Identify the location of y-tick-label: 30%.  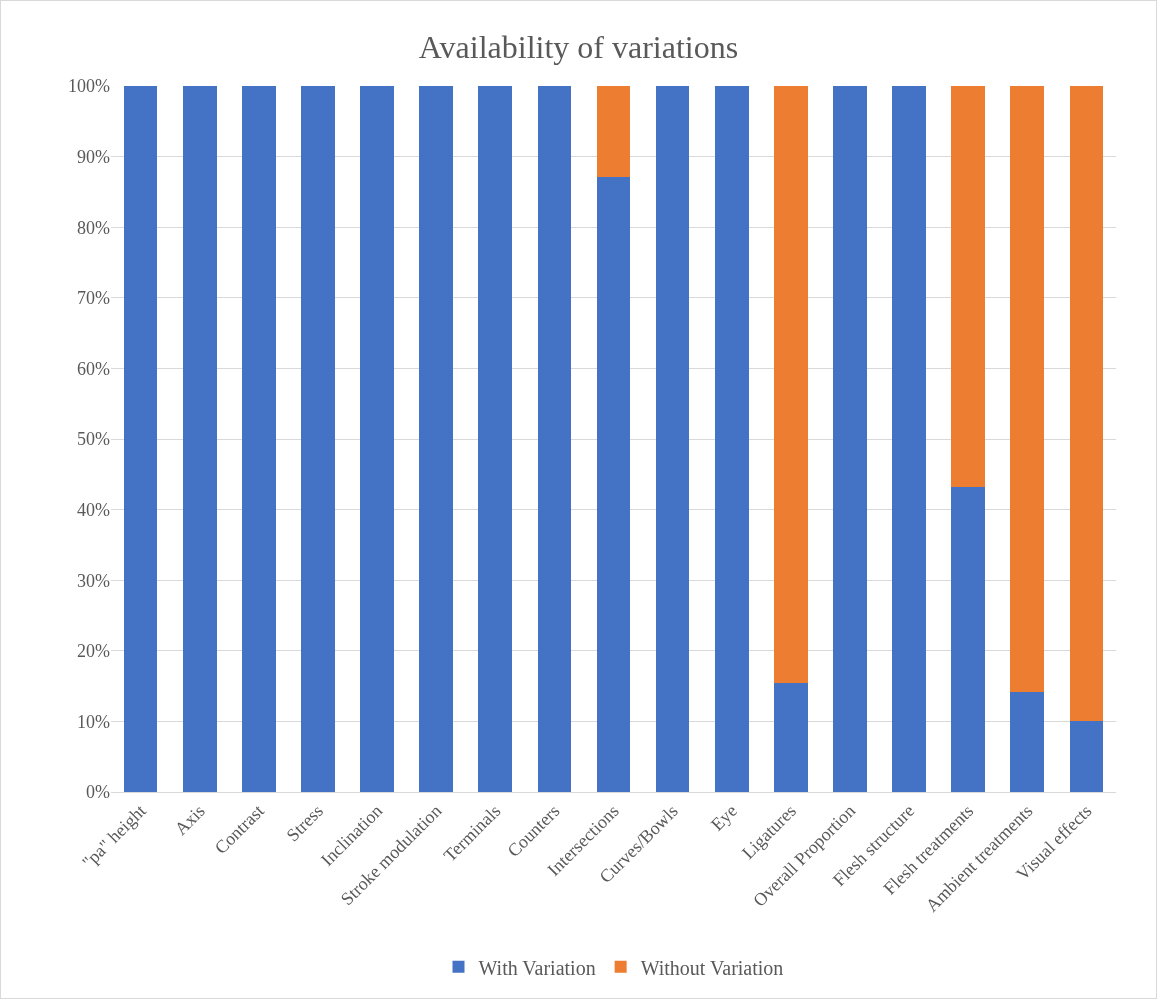
(93, 580).